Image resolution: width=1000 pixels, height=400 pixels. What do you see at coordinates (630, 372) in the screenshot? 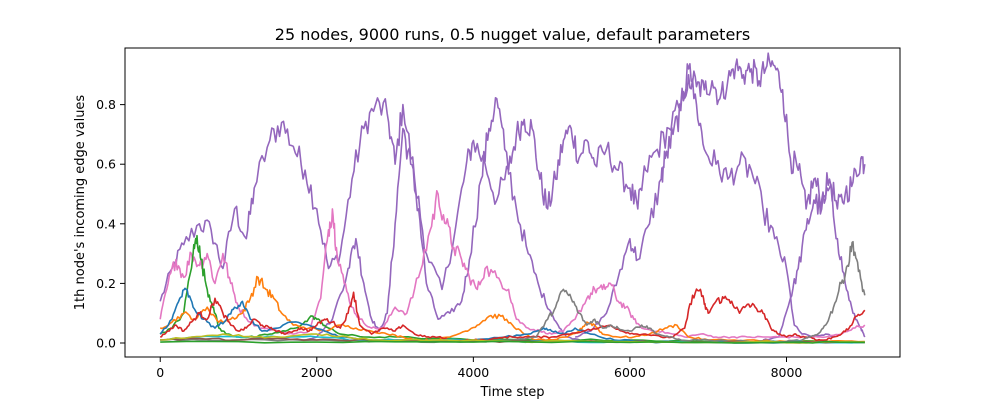
I see `x-tick-label: 6000` at bounding box center [630, 372].